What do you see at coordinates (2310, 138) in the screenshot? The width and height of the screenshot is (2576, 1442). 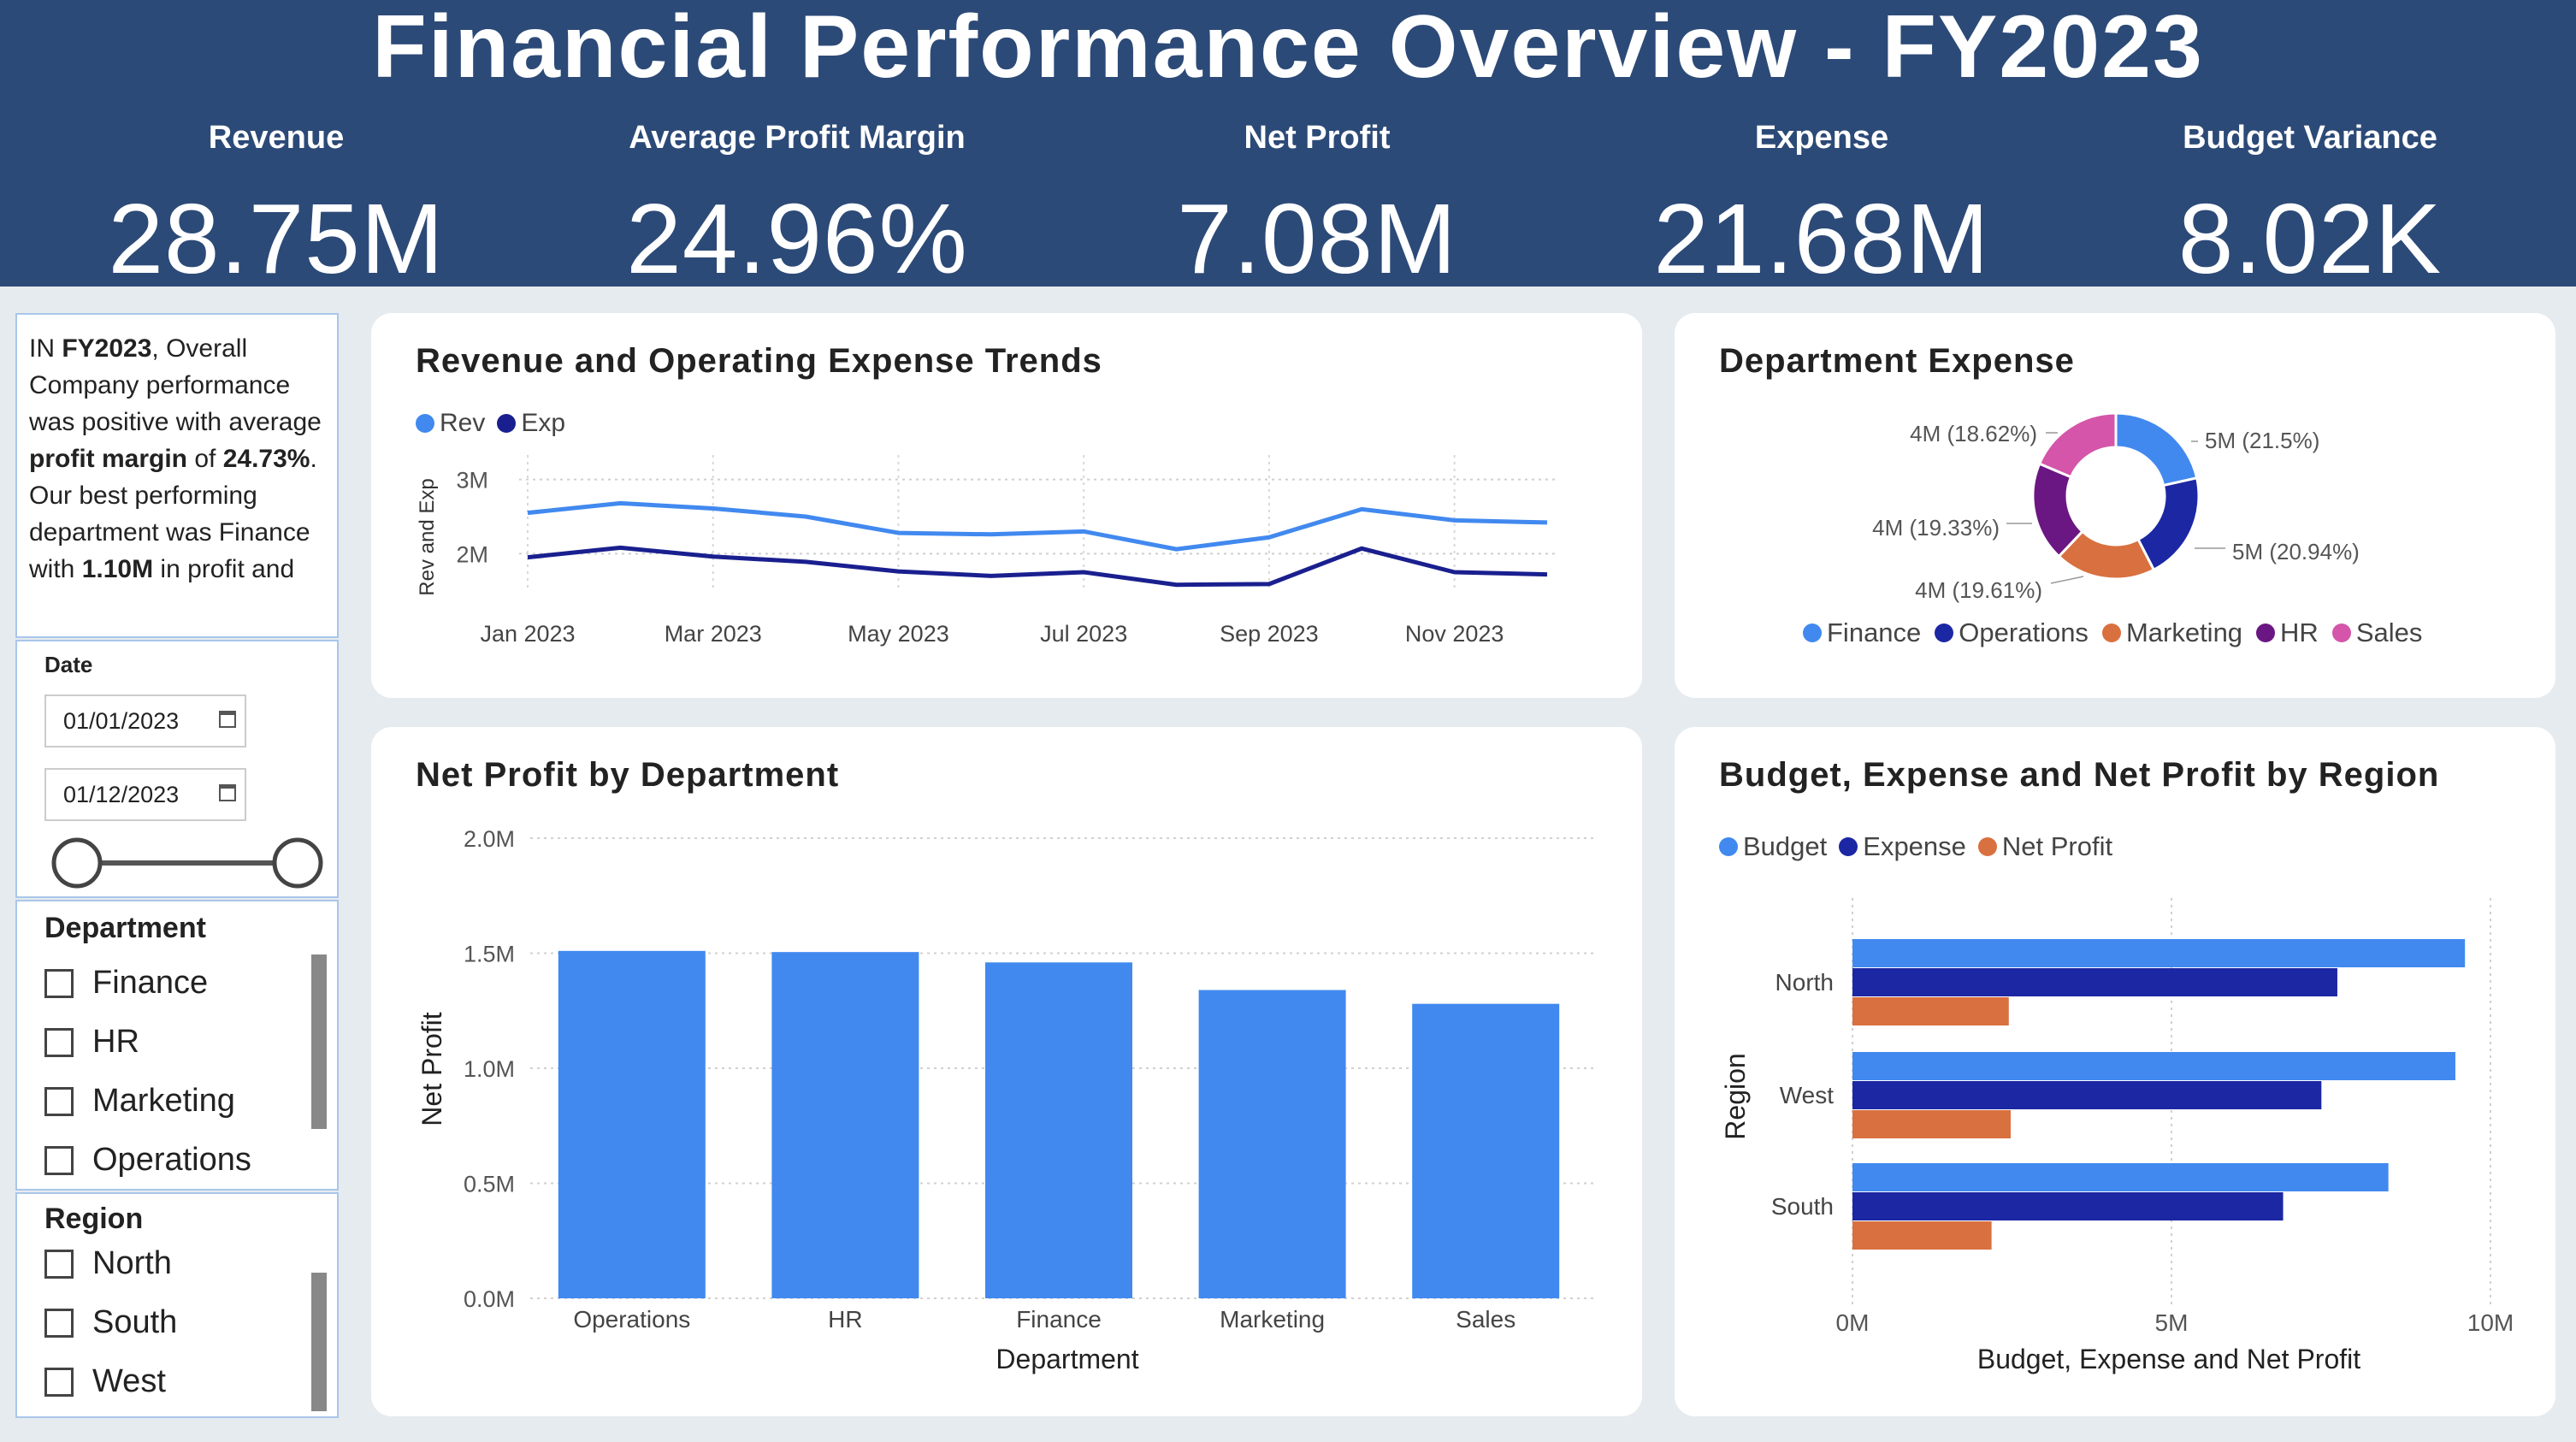 I see `kpi-label: Budget Variance` at bounding box center [2310, 138].